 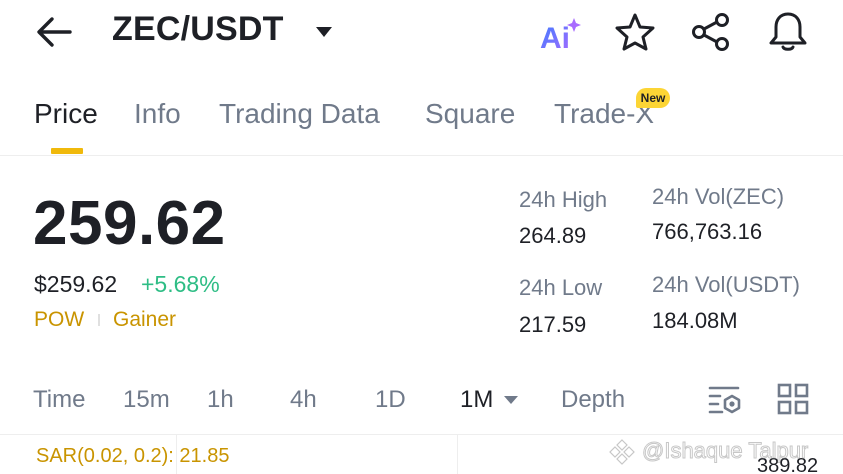 What do you see at coordinates (157, 113) in the screenshot?
I see `tab-info: Info` at bounding box center [157, 113].